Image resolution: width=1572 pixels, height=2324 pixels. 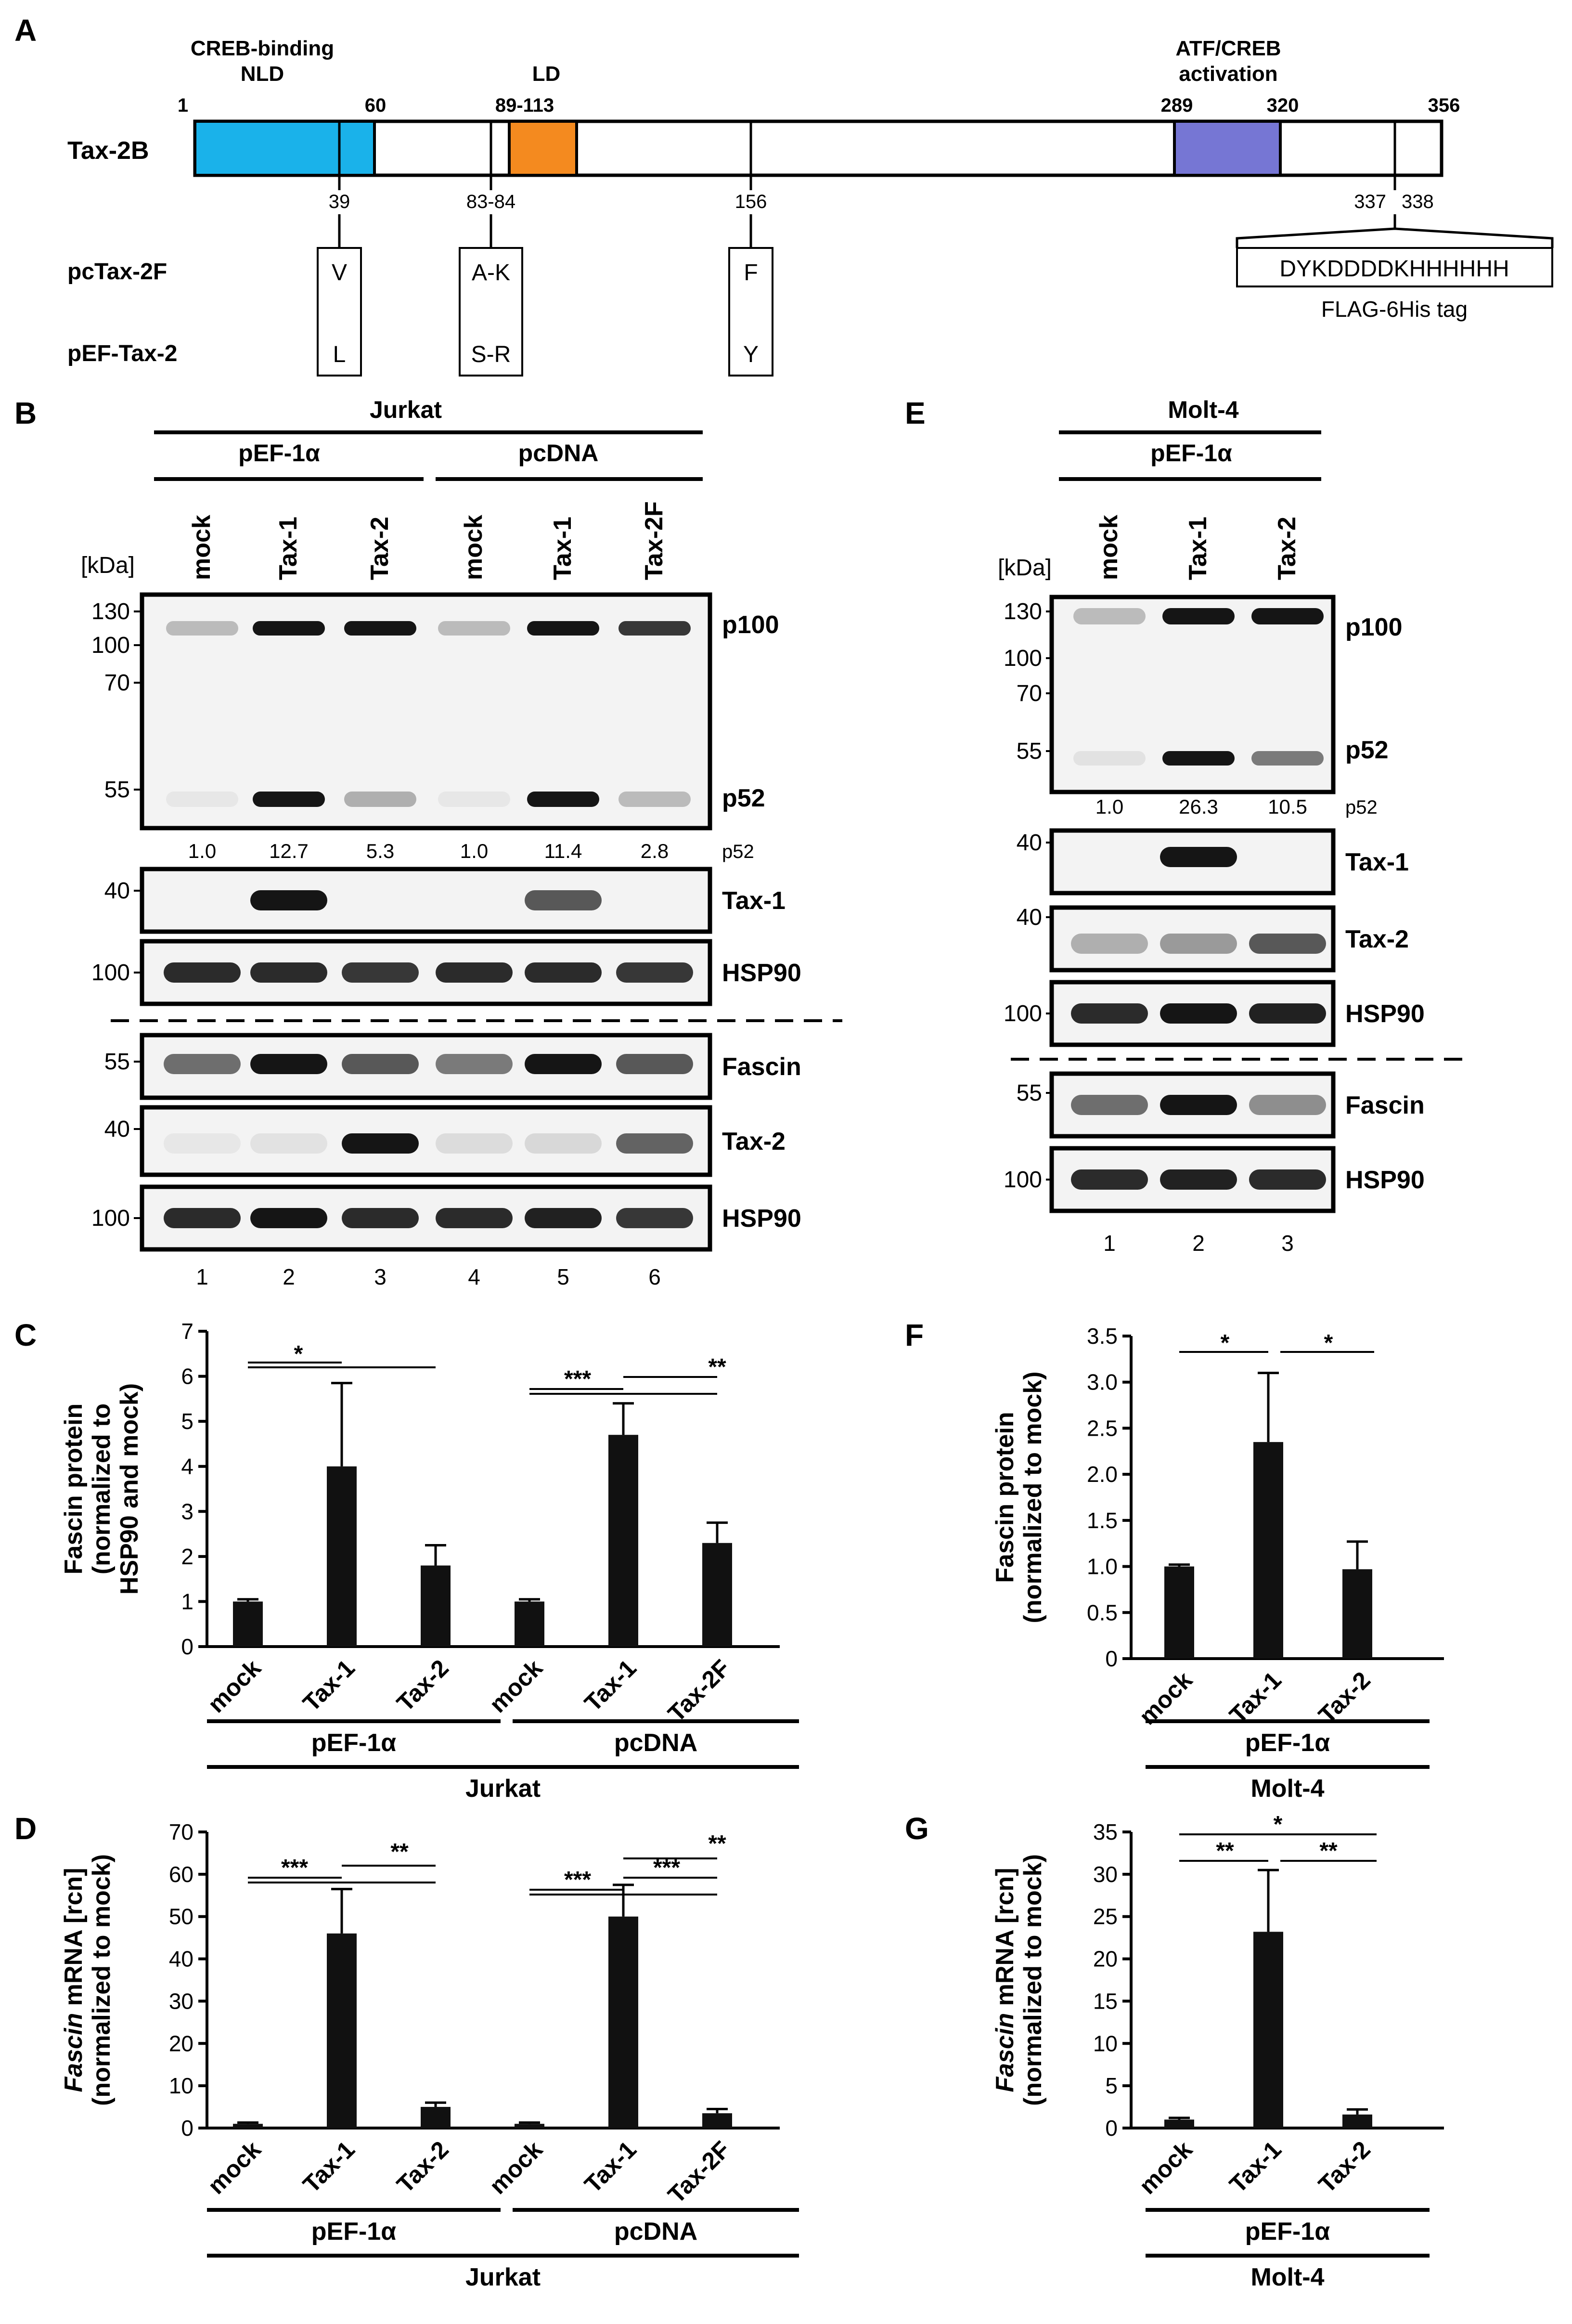 I want to click on b-vector-pef: pEF-1α, so click(x=279, y=454).